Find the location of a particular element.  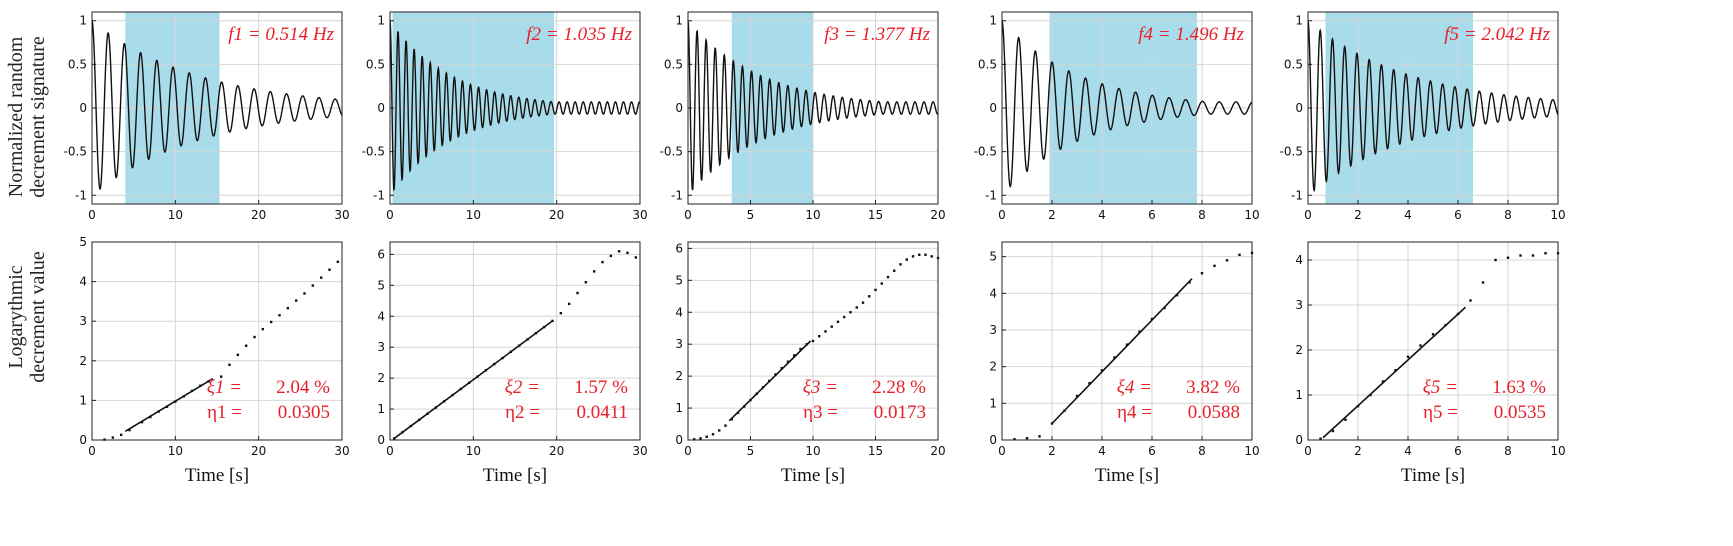

log-decrement-y-tick-label: 1 is located at coordinates (1299, 395).